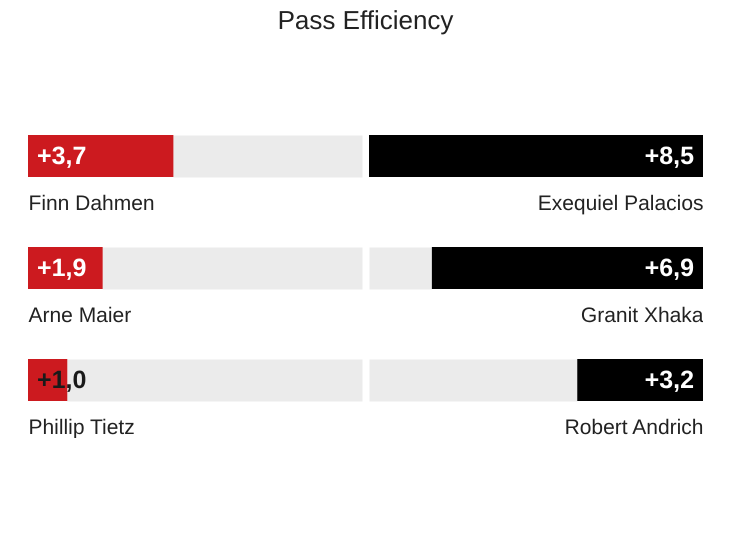 The width and height of the screenshot is (730, 556). Describe the element at coordinates (61, 268) in the screenshot. I see `data-label: +1,9` at that location.